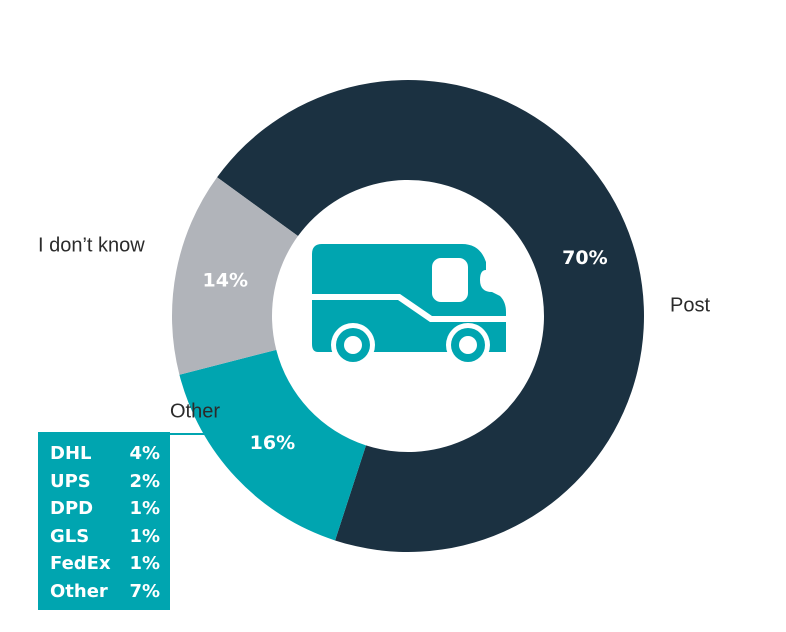  I want to click on breakdown-label: GLS, so click(70, 536).